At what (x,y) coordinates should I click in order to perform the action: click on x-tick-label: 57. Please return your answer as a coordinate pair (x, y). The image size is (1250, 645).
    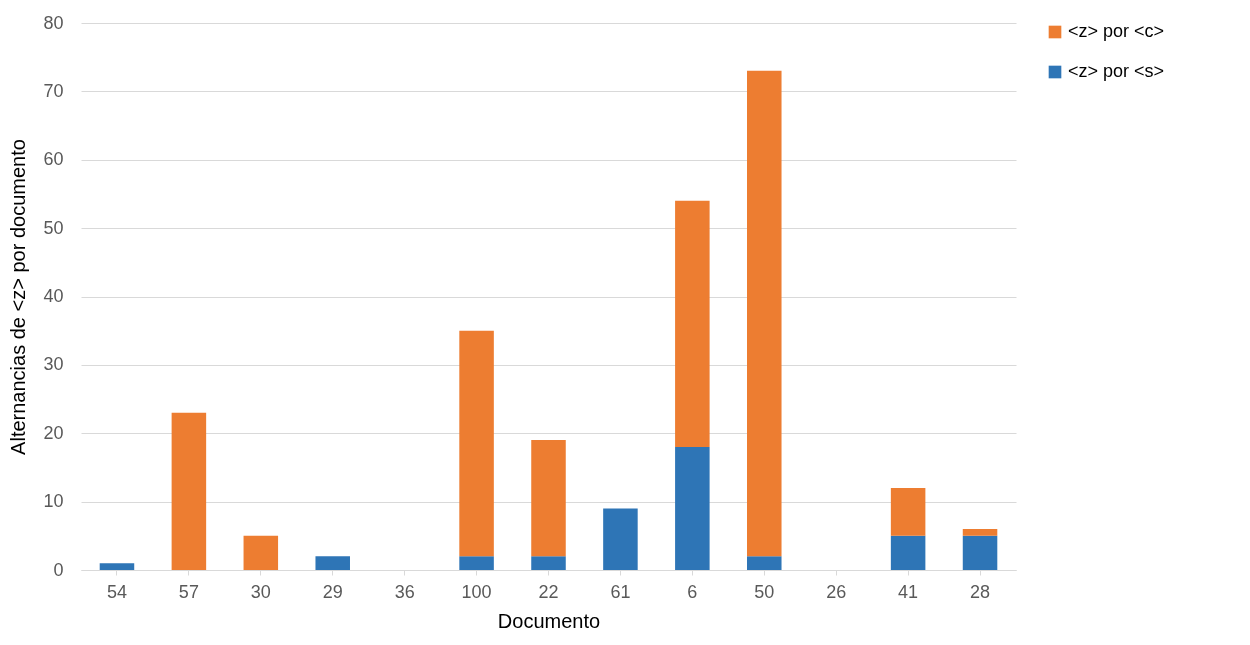
    Looking at the image, I should click on (188, 591).